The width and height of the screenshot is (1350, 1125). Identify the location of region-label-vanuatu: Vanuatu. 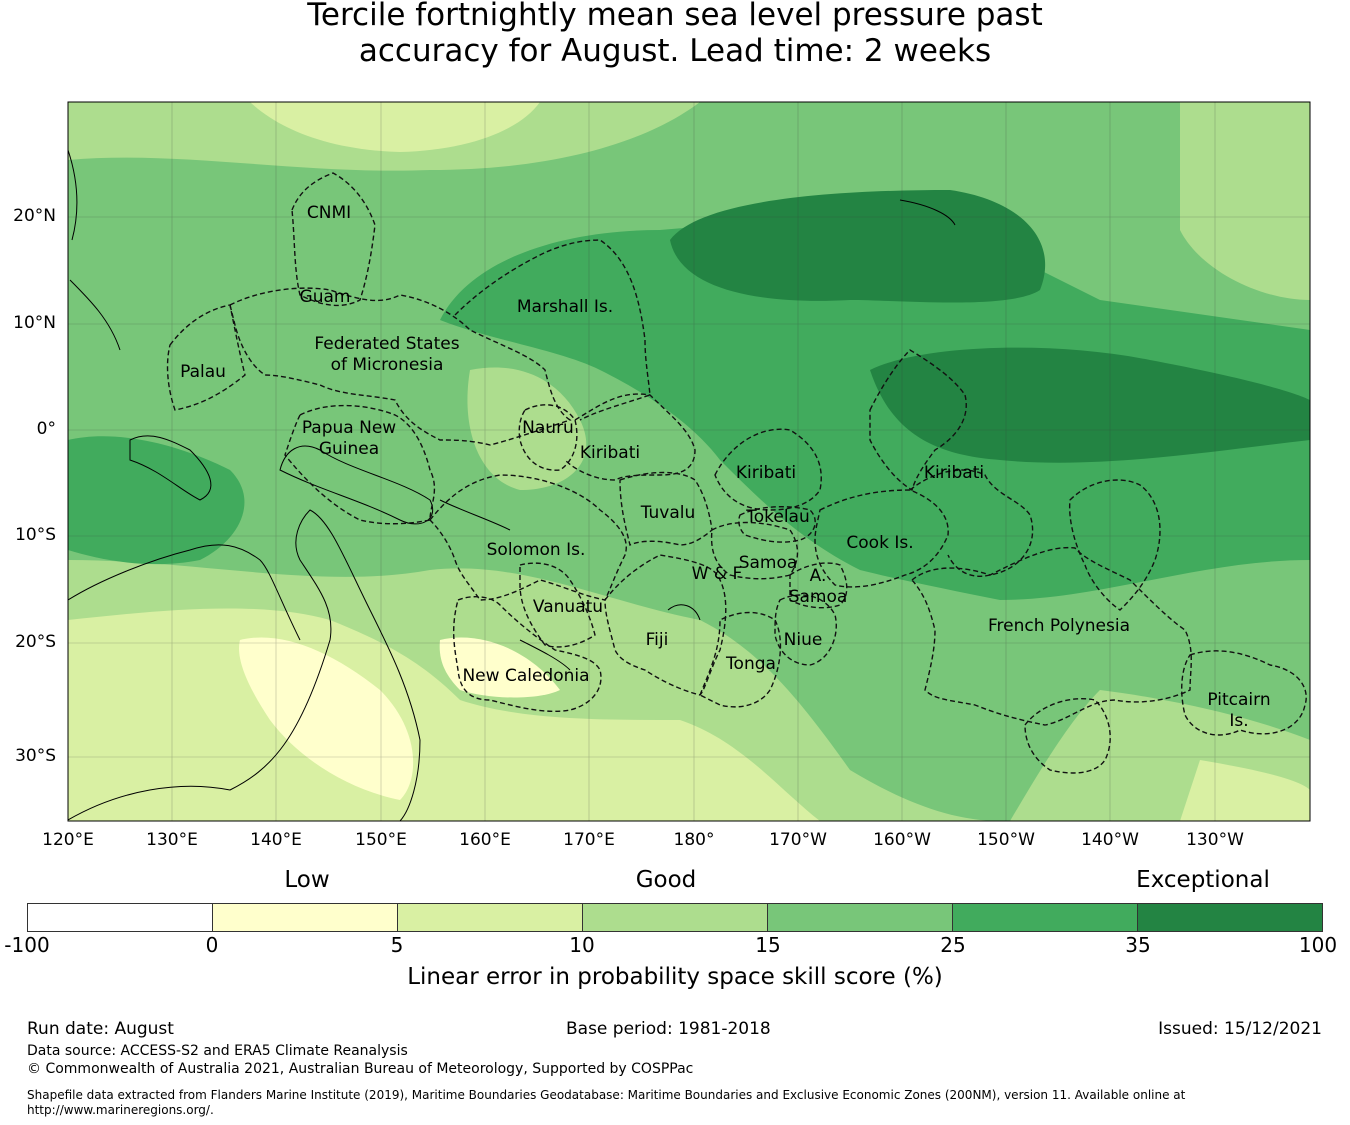
(568, 607).